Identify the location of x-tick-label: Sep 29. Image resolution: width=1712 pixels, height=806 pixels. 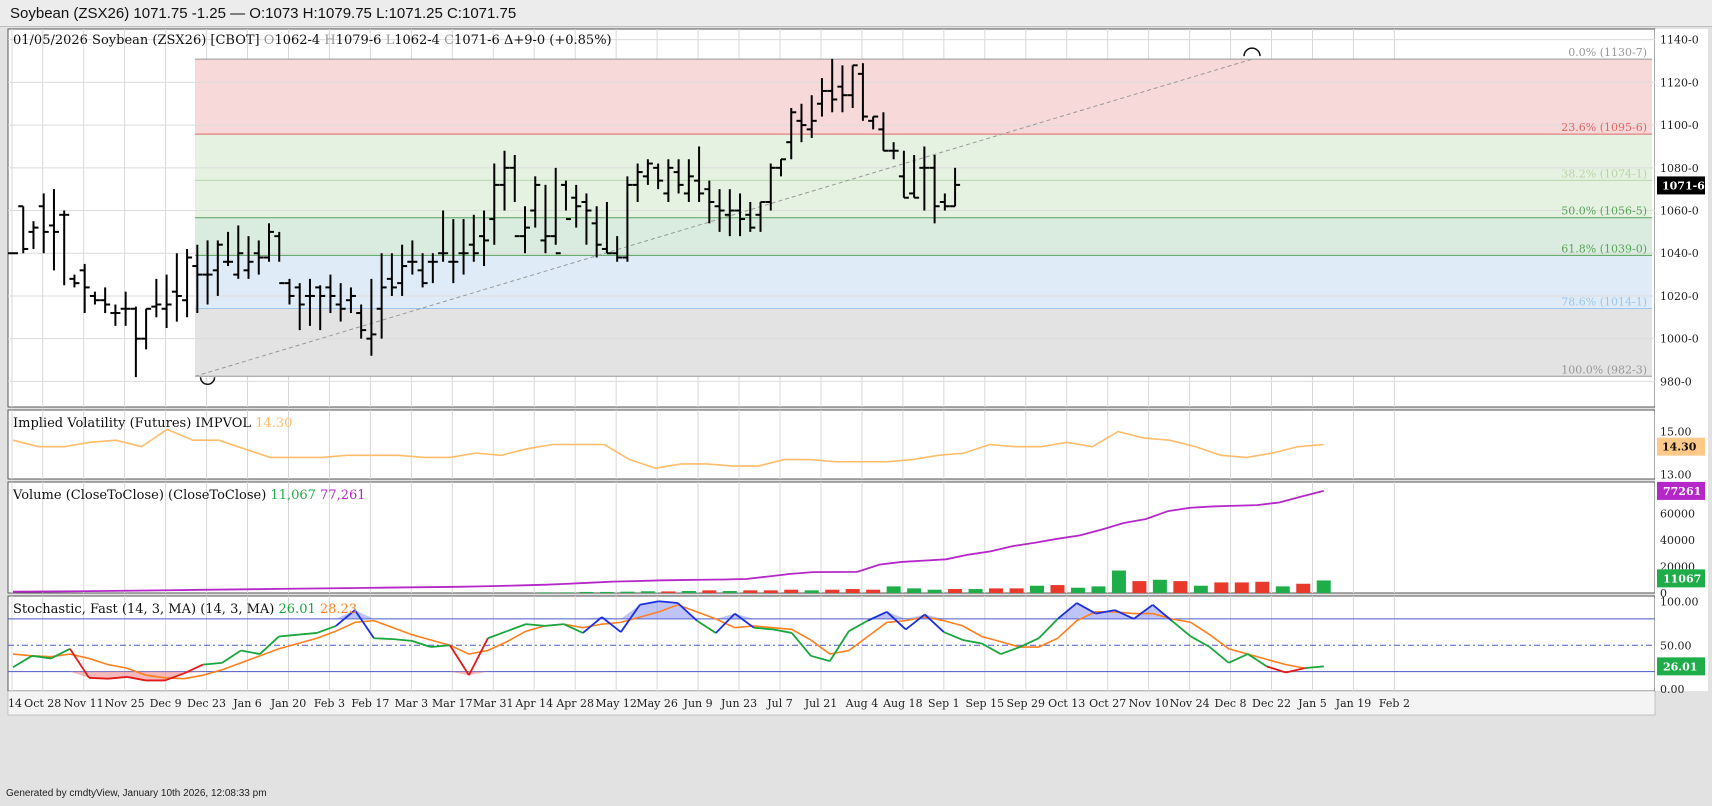
(1025, 703).